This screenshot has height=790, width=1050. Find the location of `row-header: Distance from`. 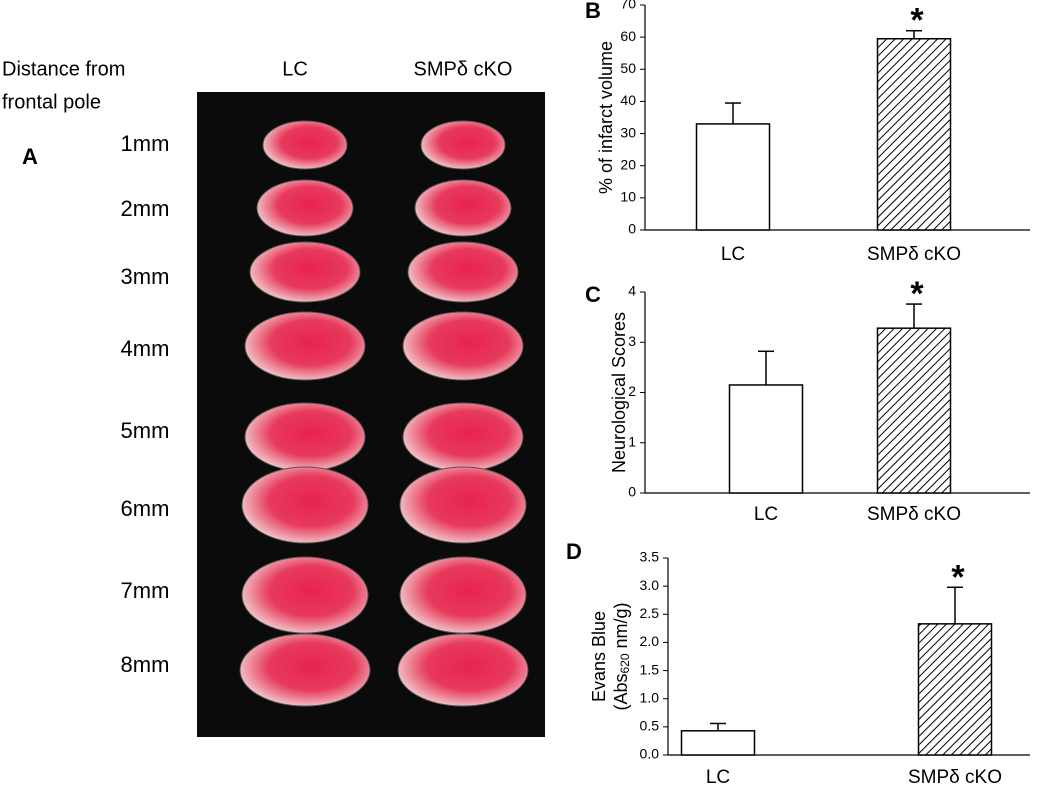

row-header: Distance from is located at coordinates (63, 69).